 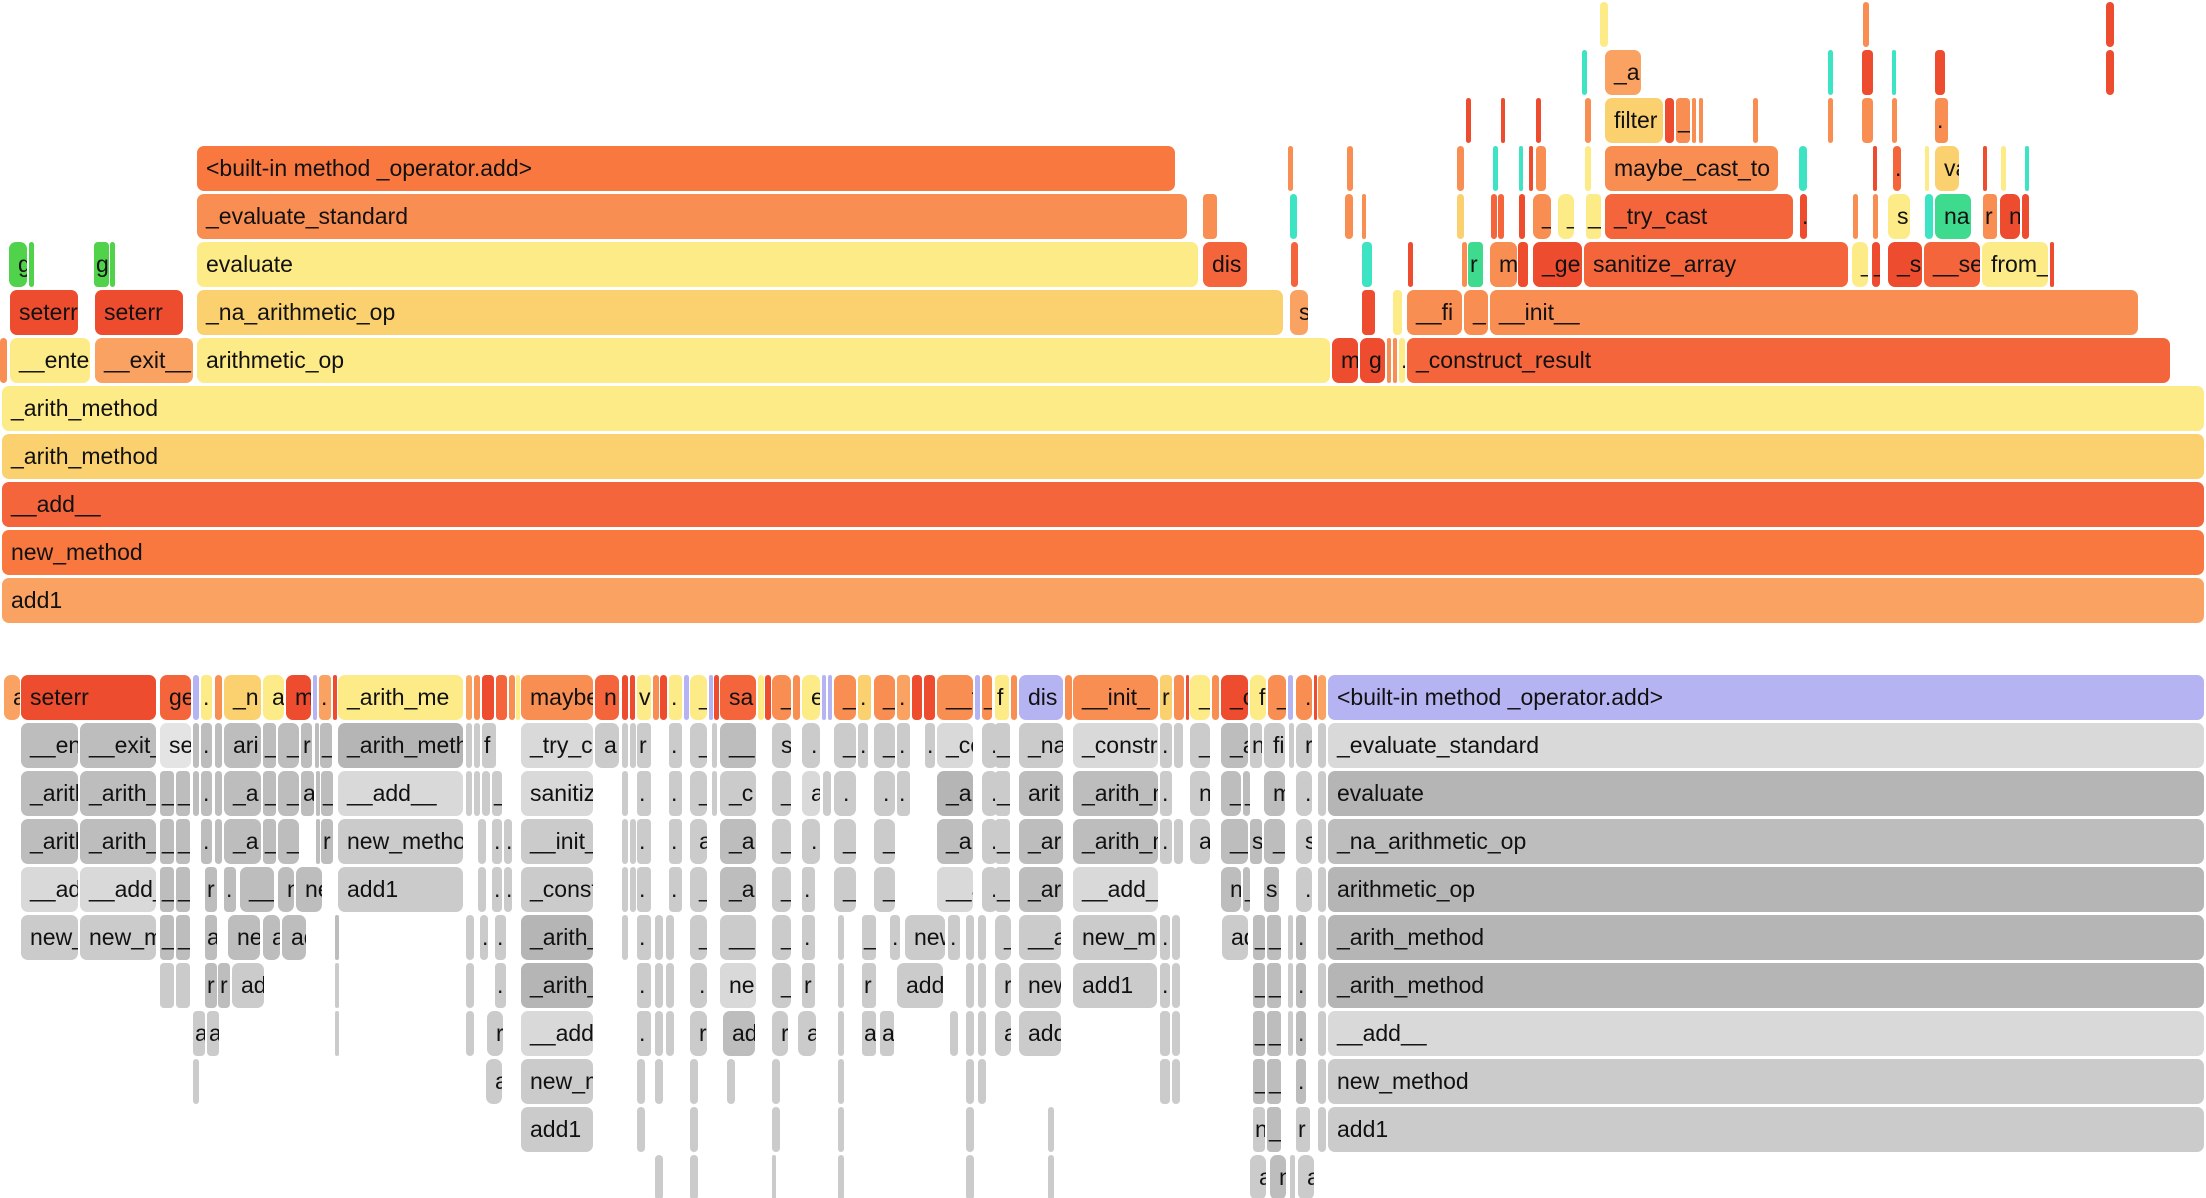 I want to click on top-frame-_ge: _ge, so click(x=1557, y=264).